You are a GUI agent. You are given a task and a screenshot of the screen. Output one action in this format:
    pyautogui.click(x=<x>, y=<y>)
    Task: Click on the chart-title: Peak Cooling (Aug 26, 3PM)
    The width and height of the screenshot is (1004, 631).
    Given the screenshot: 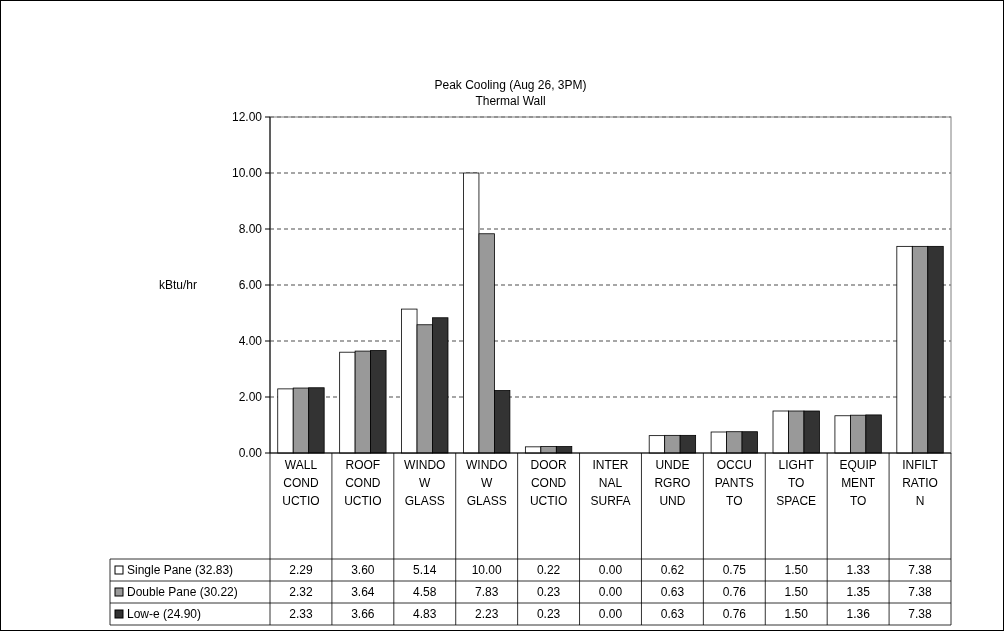 What is the action you would take?
    pyautogui.click(x=510, y=85)
    